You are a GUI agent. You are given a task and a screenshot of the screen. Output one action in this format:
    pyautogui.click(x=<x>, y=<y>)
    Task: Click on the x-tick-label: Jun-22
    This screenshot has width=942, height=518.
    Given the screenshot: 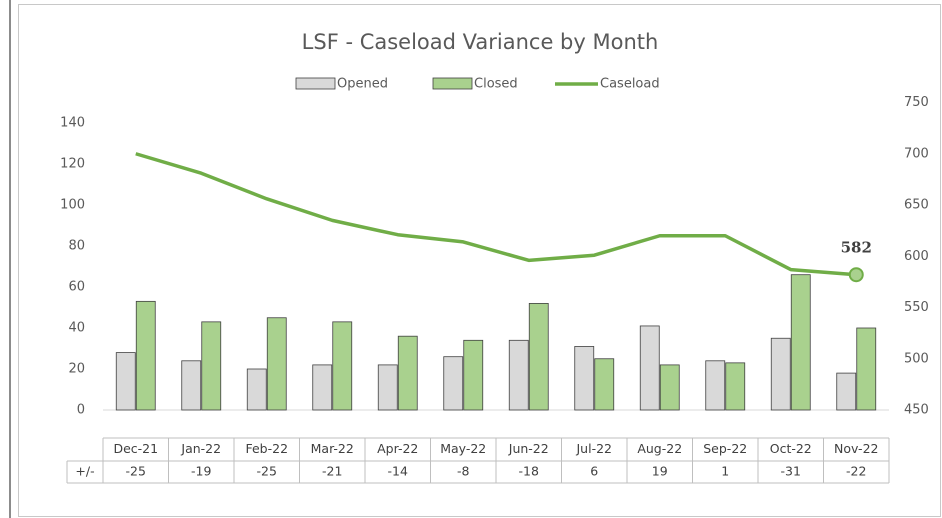 What is the action you would take?
    pyautogui.click(x=528, y=448)
    